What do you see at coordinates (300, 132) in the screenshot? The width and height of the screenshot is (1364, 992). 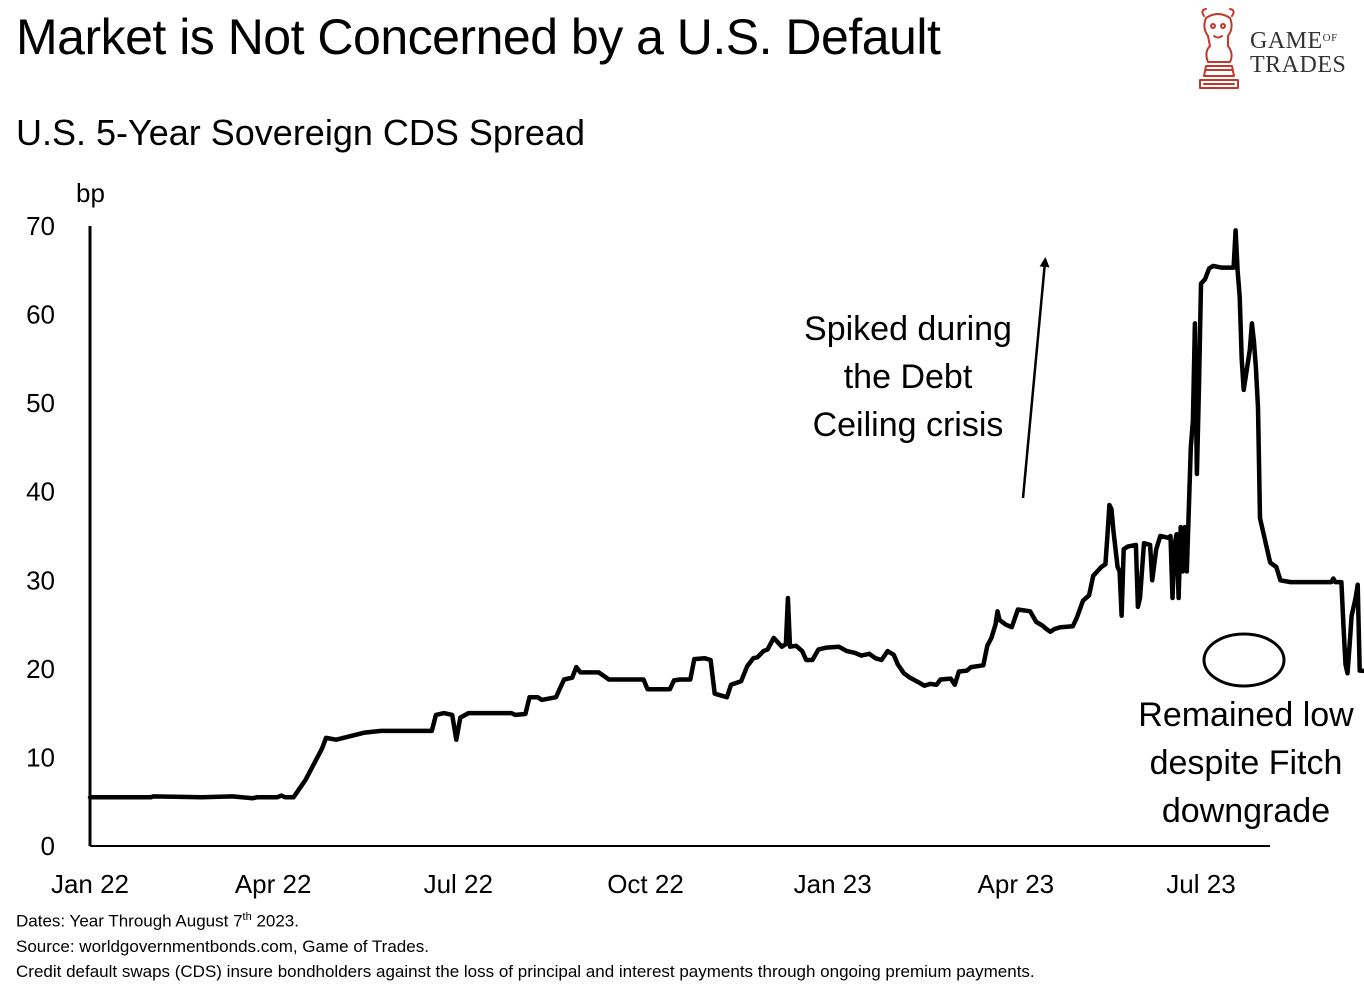 I see `chart-subtitle: U.S. 5-Year Sovereign CDS Spread` at bounding box center [300, 132].